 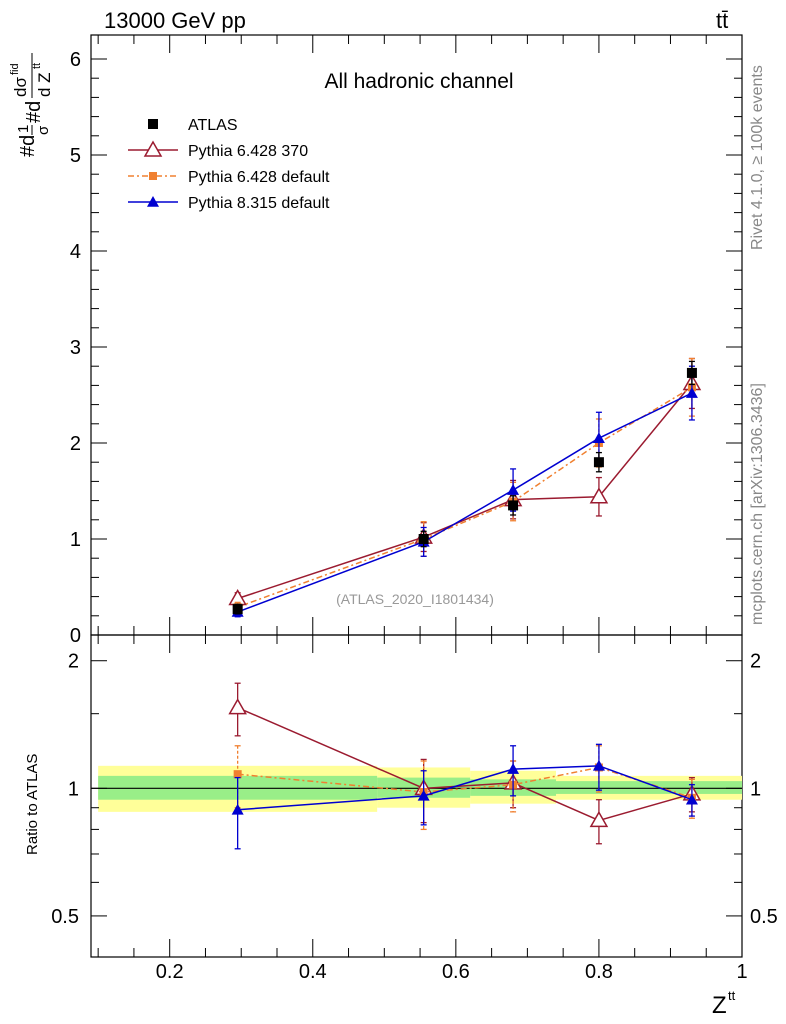 I want to click on legend-label: Pythia 6.428 default, so click(x=259, y=177).